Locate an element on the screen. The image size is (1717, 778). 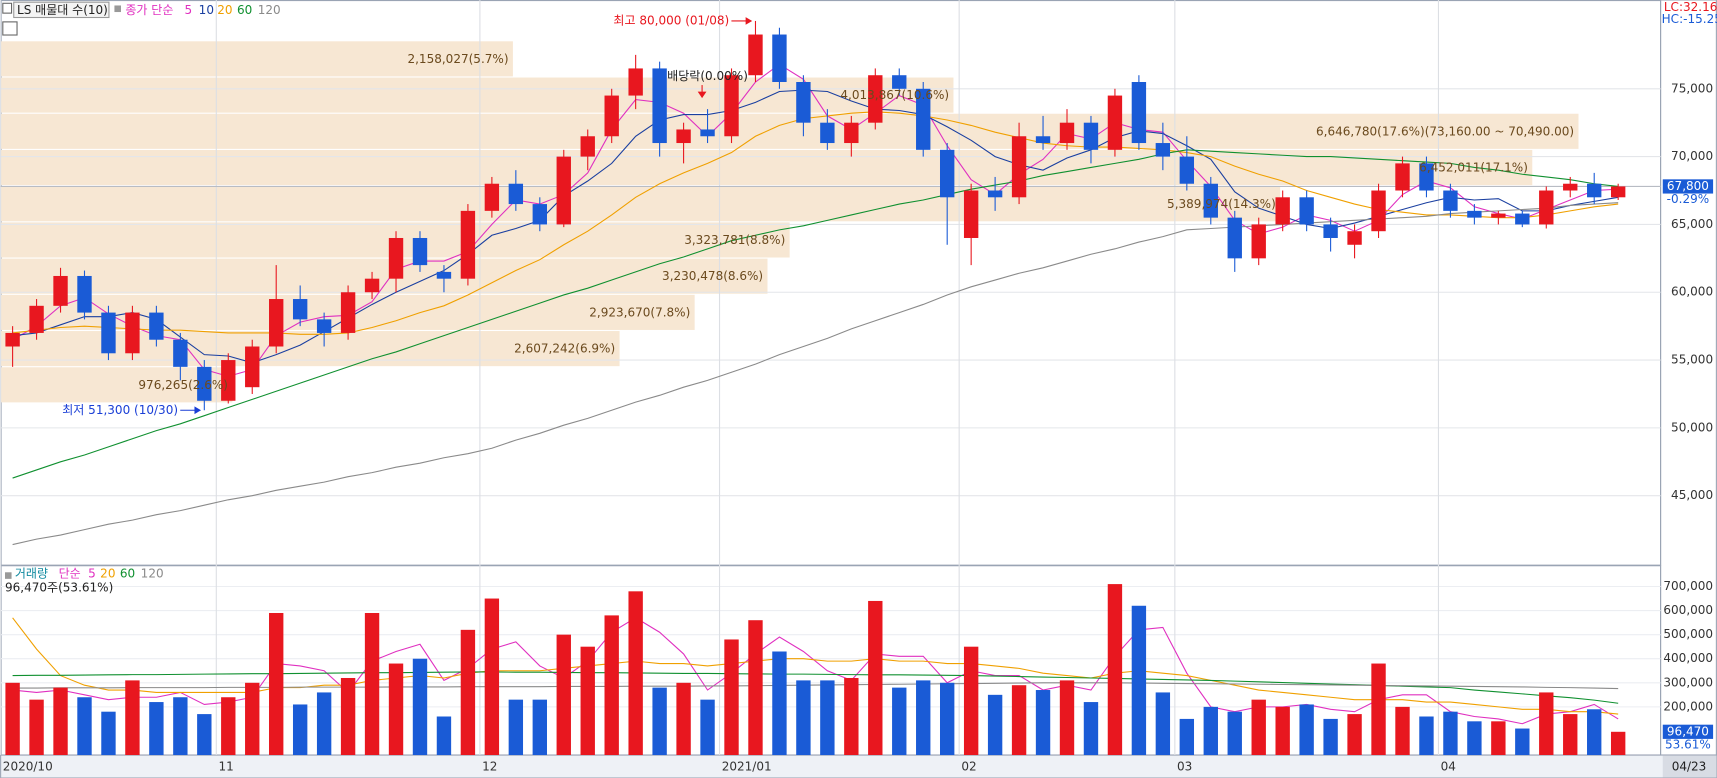
y-tick-label: 65,000 is located at coordinates (1692, 224).